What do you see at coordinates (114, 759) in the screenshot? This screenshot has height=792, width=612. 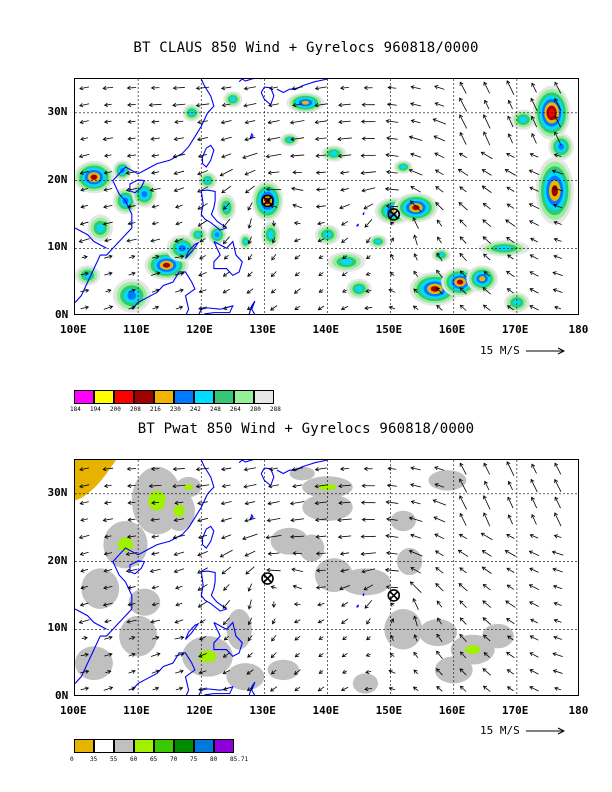 I see `legend-label: 55` at bounding box center [114, 759].